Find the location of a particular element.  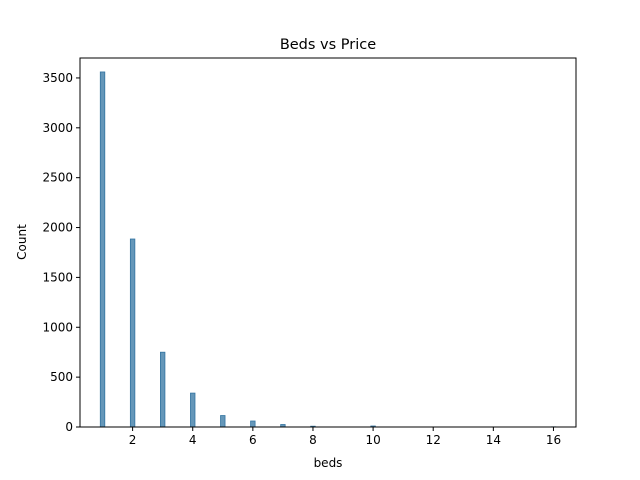

x-tick-label: 16 is located at coordinates (553, 440).